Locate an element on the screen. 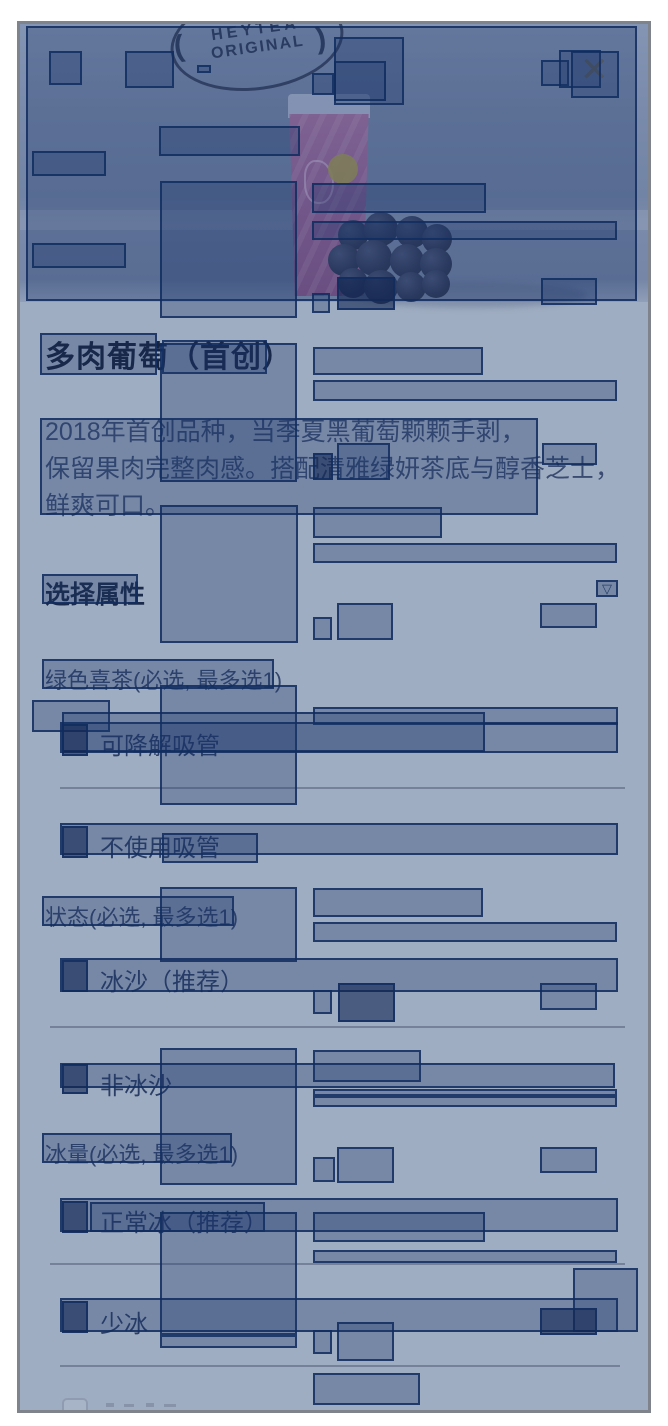  product-description-line1: 2018年首创品种，当季夏黑葡萄颗颗手剥， is located at coordinates (285, 432).